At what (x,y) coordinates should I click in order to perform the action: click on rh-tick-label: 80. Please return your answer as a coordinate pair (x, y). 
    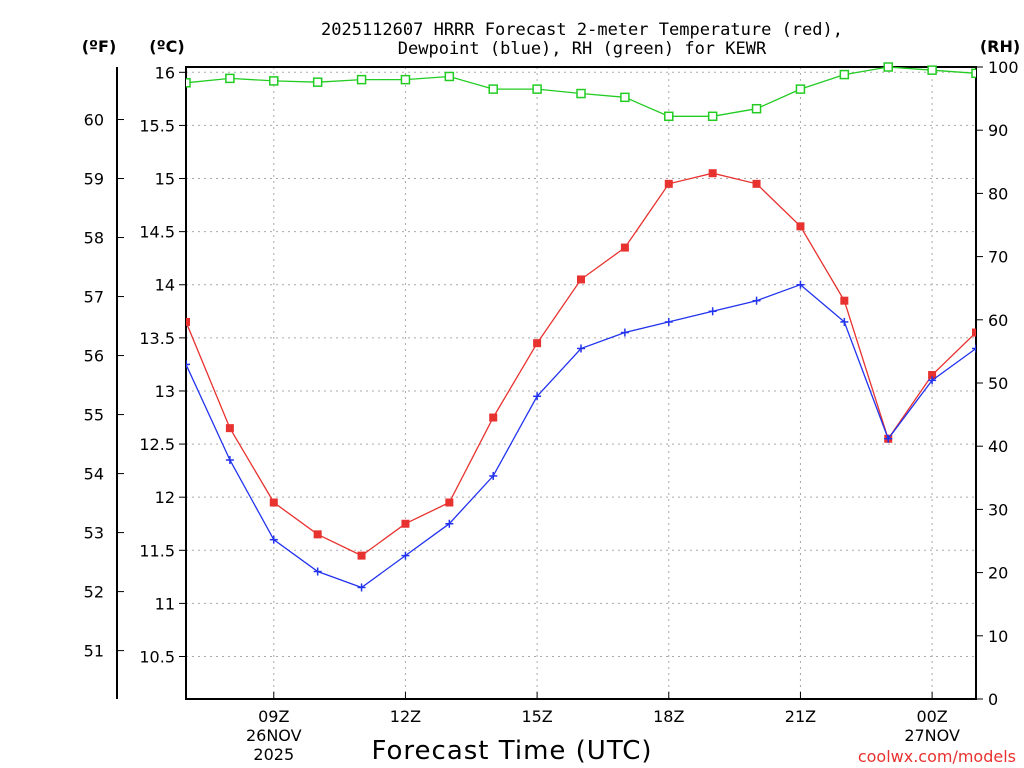
    Looking at the image, I should click on (998, 193).